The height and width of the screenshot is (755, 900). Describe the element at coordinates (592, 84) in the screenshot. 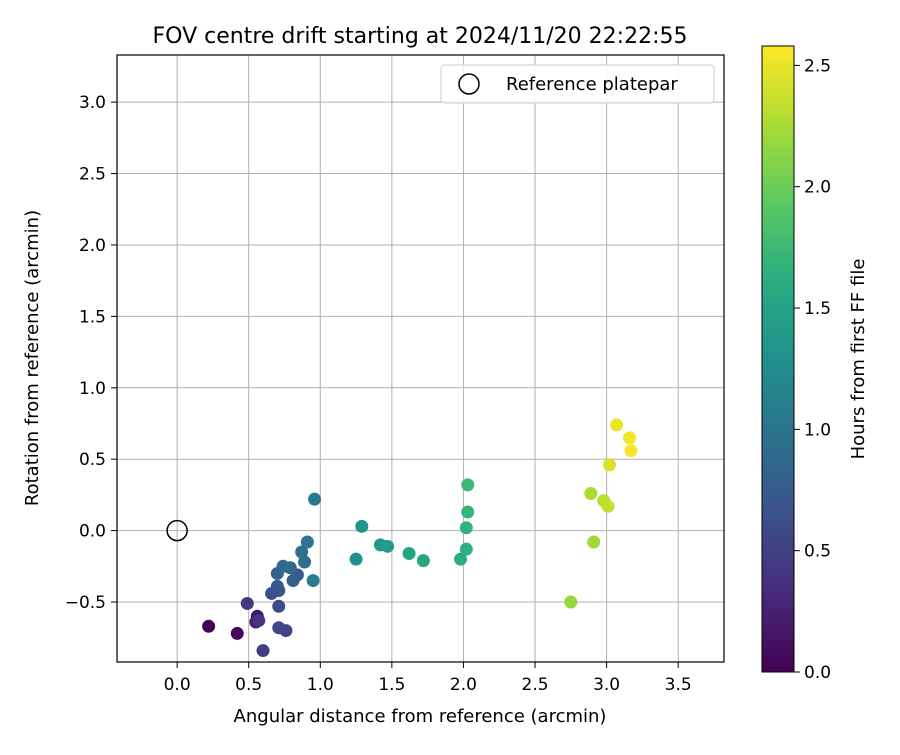

I see `legend-label-reference: Reference platepar` at that location.